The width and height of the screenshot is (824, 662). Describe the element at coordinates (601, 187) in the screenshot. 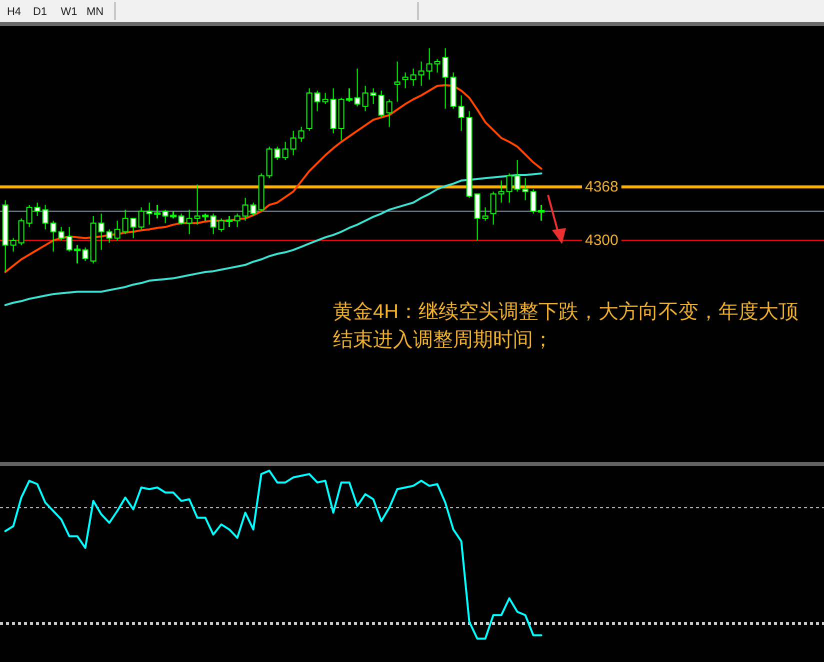

I see `y-tick-label: 4368` at that location.